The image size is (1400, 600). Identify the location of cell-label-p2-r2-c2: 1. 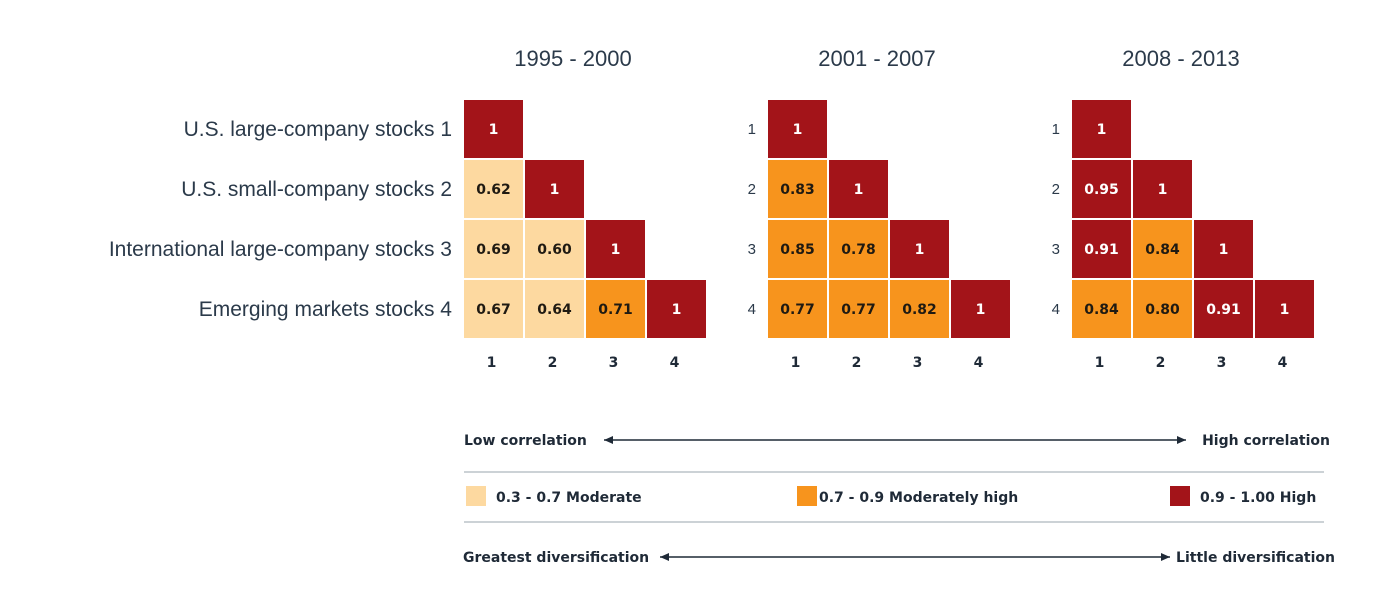
(859, 190).